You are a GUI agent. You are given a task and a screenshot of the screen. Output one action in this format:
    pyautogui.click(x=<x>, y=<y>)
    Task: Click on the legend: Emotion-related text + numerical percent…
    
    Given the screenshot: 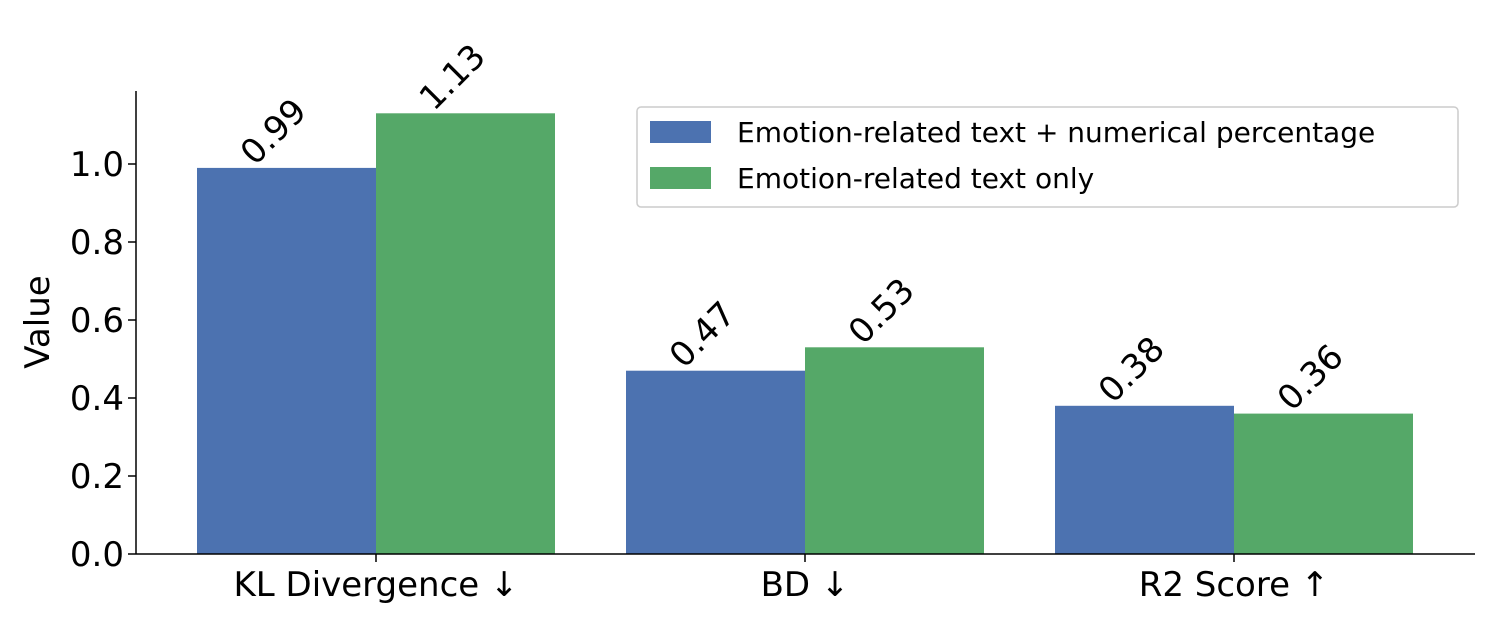 What is the action you would take?
    pyautogui.click(x=1047, y=157)
    